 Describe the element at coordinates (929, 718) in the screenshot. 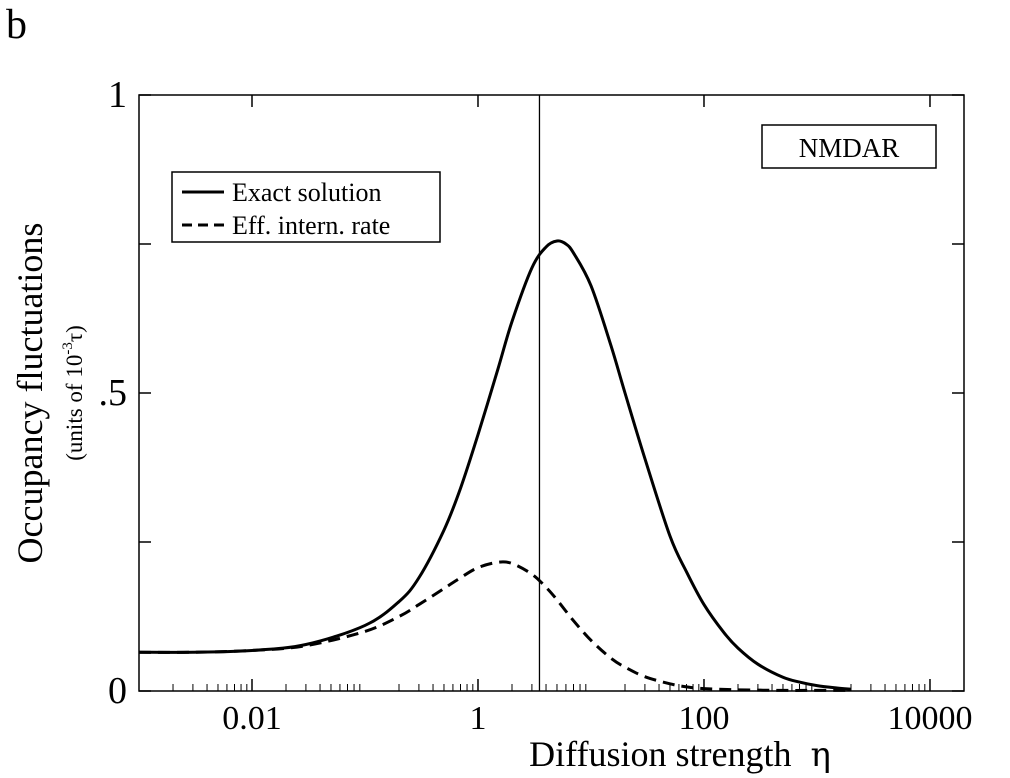

I see `x-tick-label: 10000` at that location.